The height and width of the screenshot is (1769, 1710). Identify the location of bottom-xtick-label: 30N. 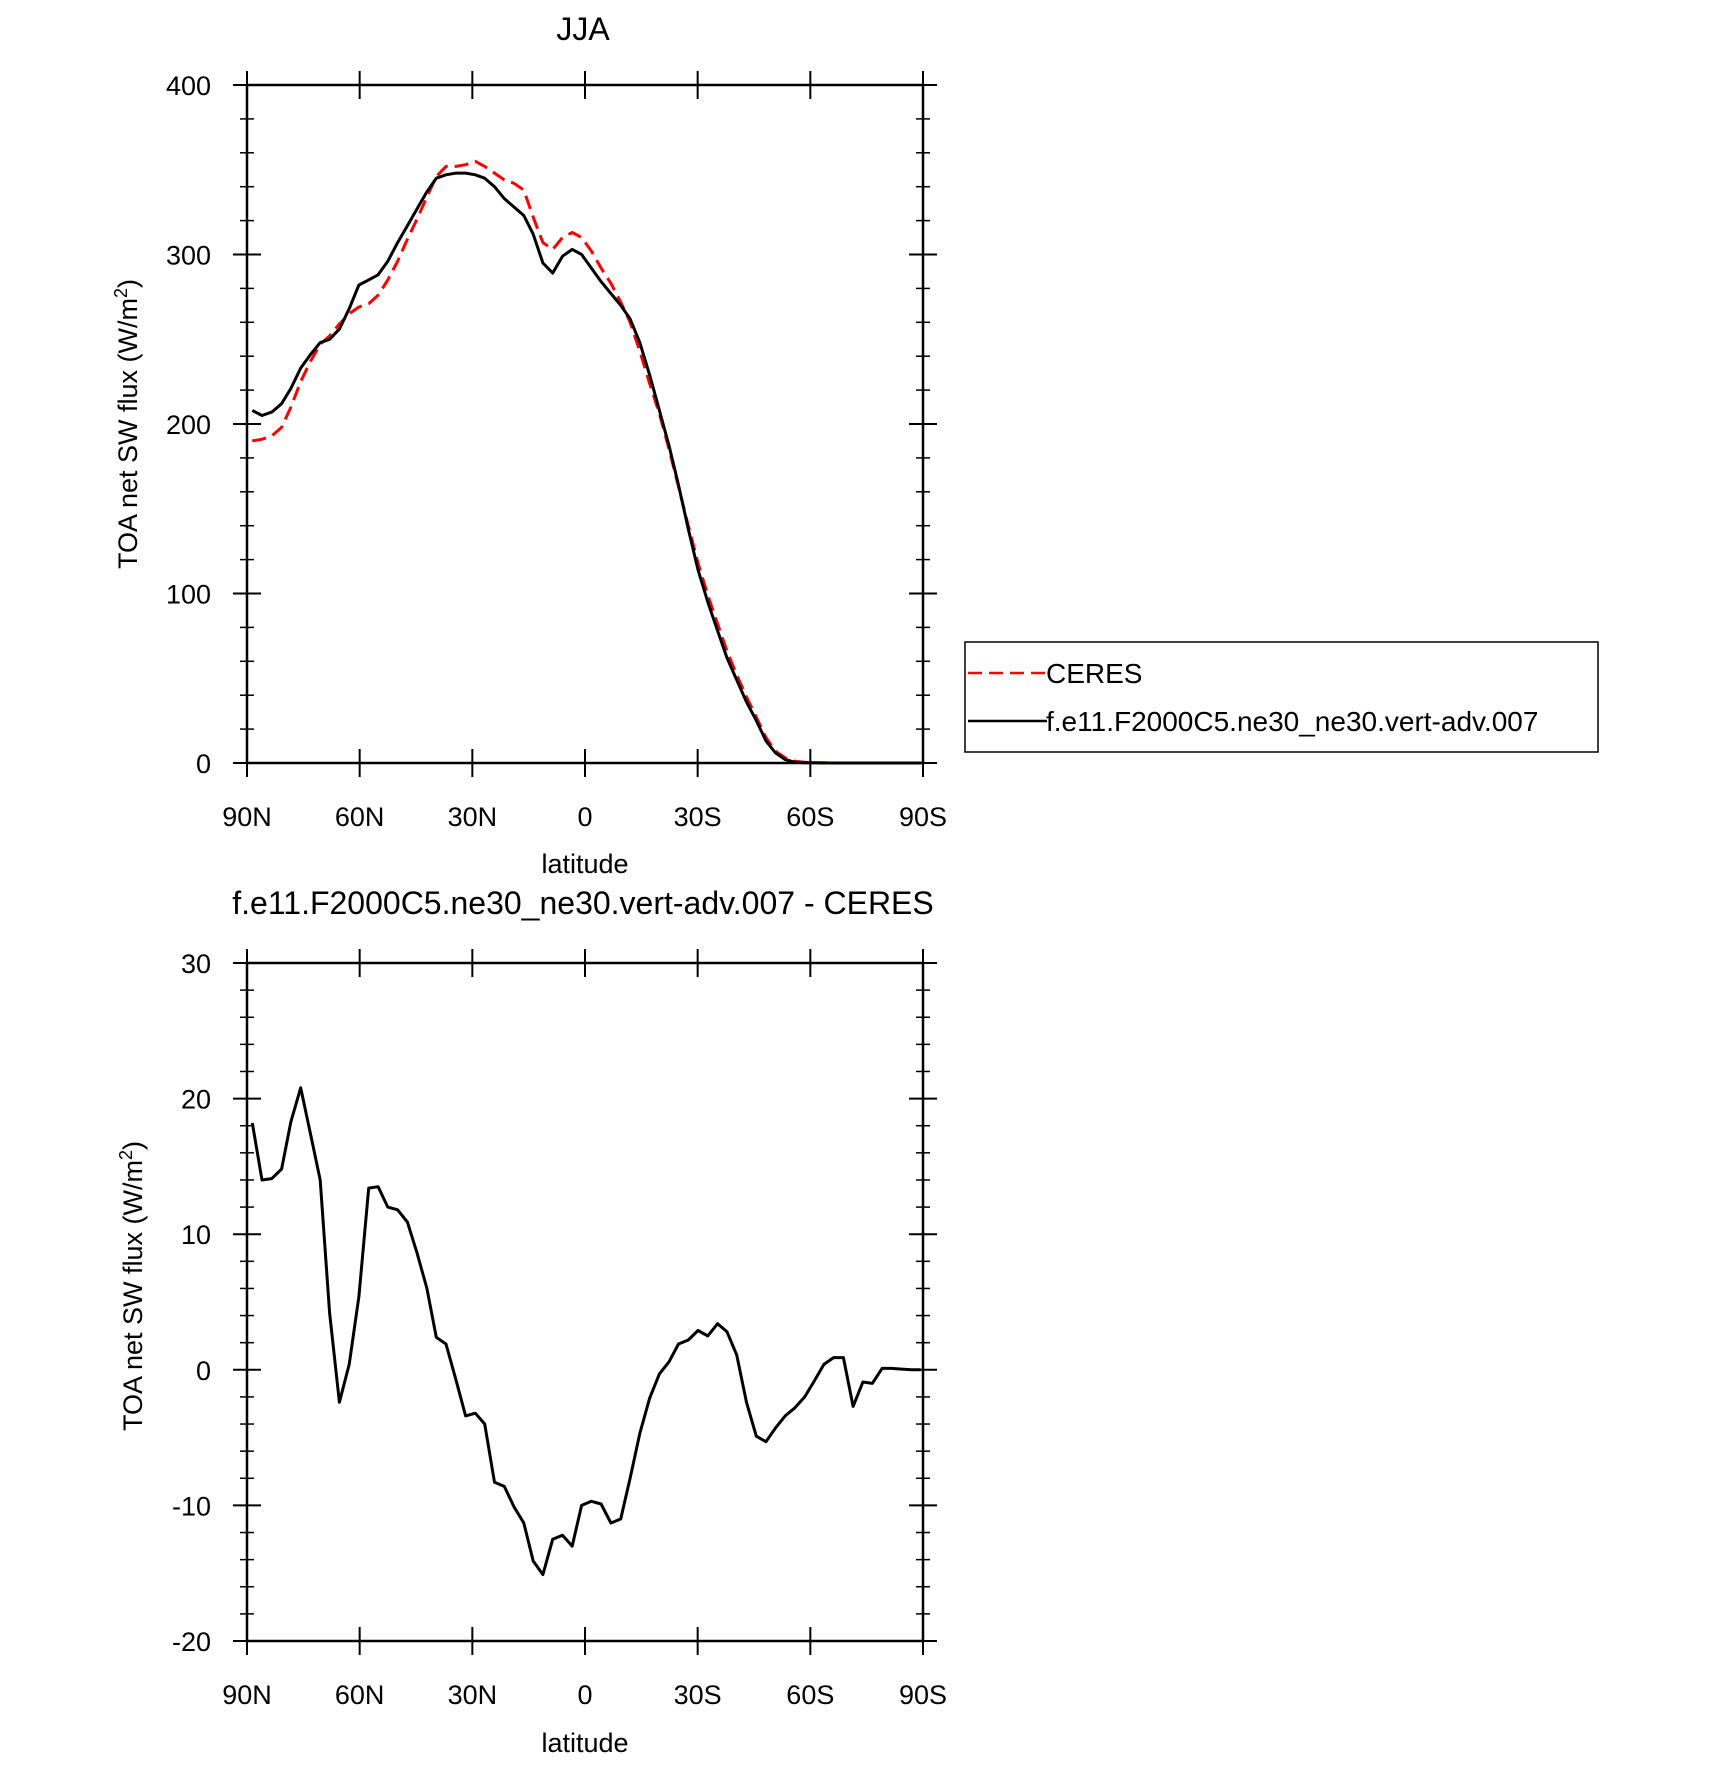
(473, 1695).